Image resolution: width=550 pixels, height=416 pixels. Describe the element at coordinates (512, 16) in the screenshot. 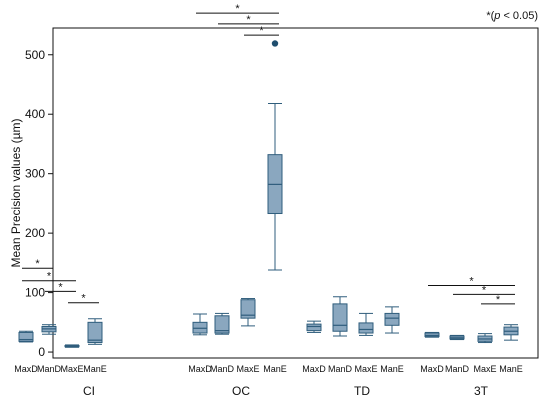

I see `significance-note: *(p < 0.05)` at that location.